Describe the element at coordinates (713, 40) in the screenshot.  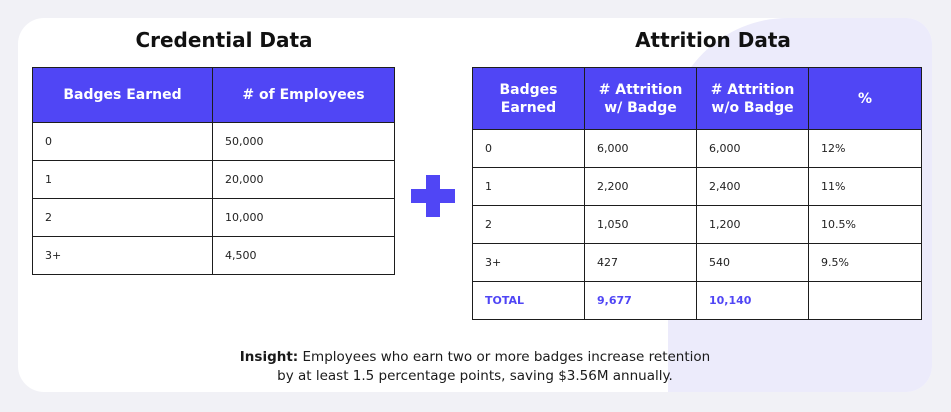
I see `attrition-title: Attrition Data` at that location.